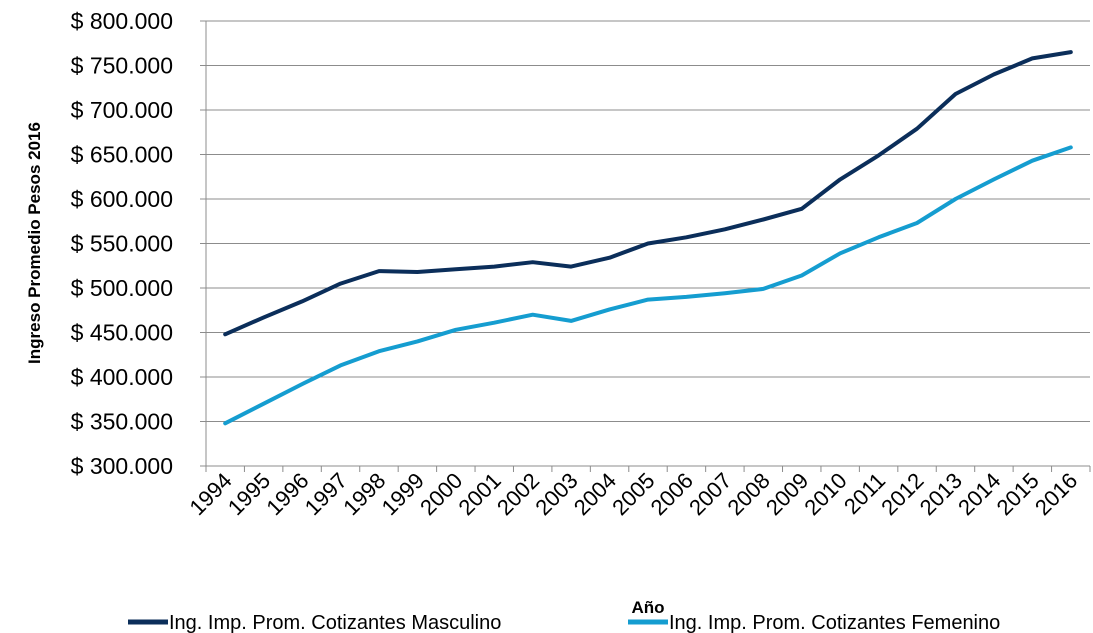 The height and width of the screenshot is (633, 1093). What do you see at coordinates (122, 21) in the screenshot?
I see `y-tick-label: $ 800.000` at bounding box center [122, 21].